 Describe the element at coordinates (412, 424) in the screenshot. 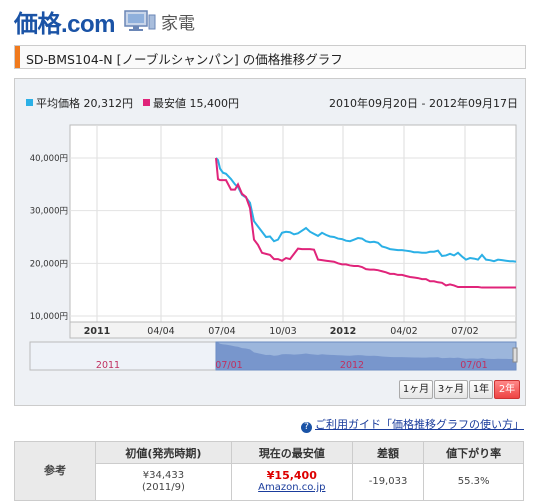

I see `guide-link: ? ご利用ガイド「価格推移グラフの使い方」` at that location.